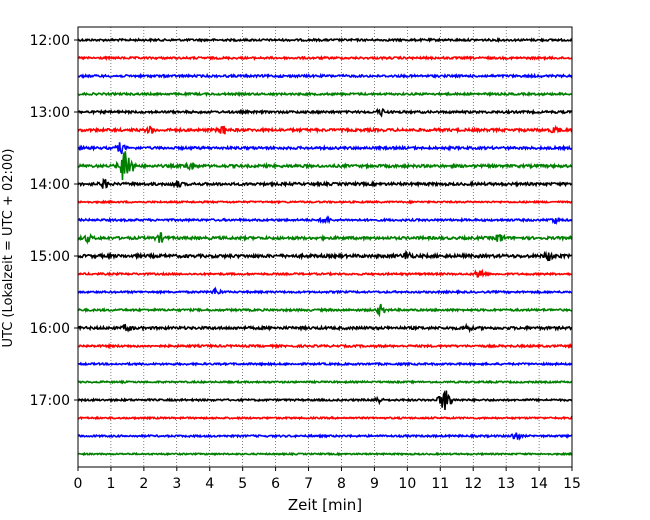  What do you see at coordinates (78, 484) in the screenshot?
I see `x-tick-label: 0` at bounding box center [78, 484].